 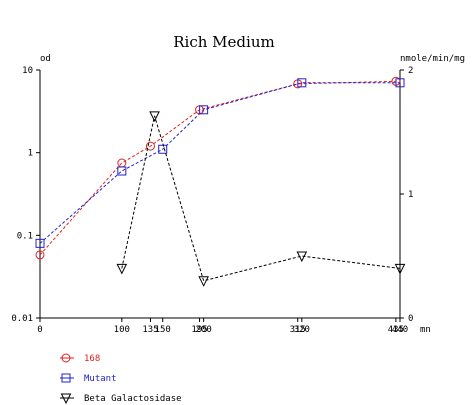 What do you see at coordinates (92, 359) in the screenshot?
I see `legend-label: 168` at bounding box center [92, 359].